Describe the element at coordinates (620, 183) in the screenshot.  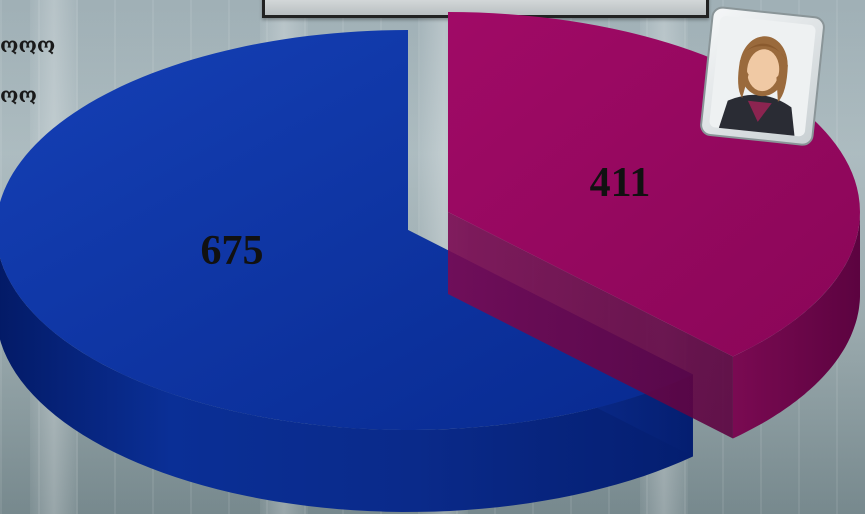
I see `data-label-0: 411` at that location.